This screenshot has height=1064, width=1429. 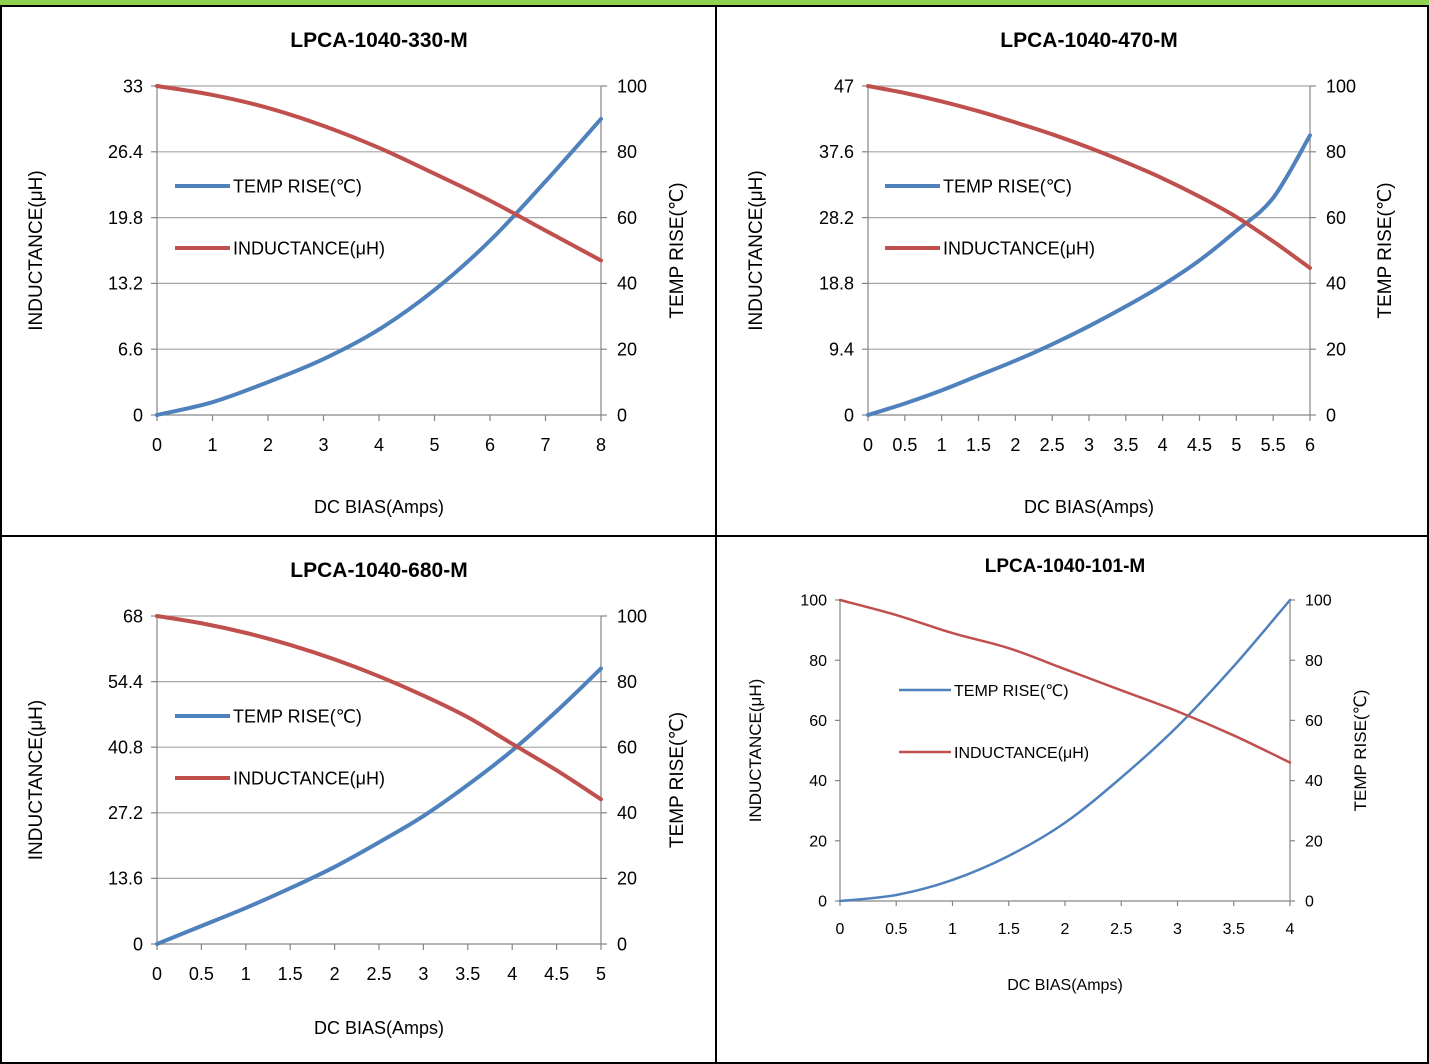 What do you see at coordinates (818, 841) in the screenshot?
I see `y-tick-label: 20` at bounding box center [818, 841].